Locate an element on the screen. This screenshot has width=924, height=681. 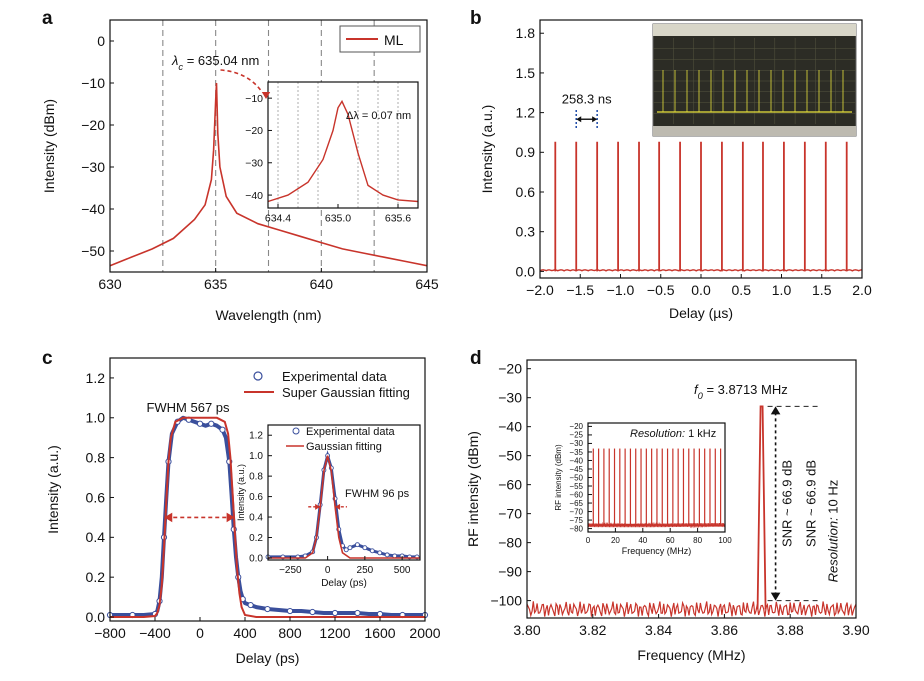
a-inset-ytick-label: −20 is located at coordinates (254, 131).